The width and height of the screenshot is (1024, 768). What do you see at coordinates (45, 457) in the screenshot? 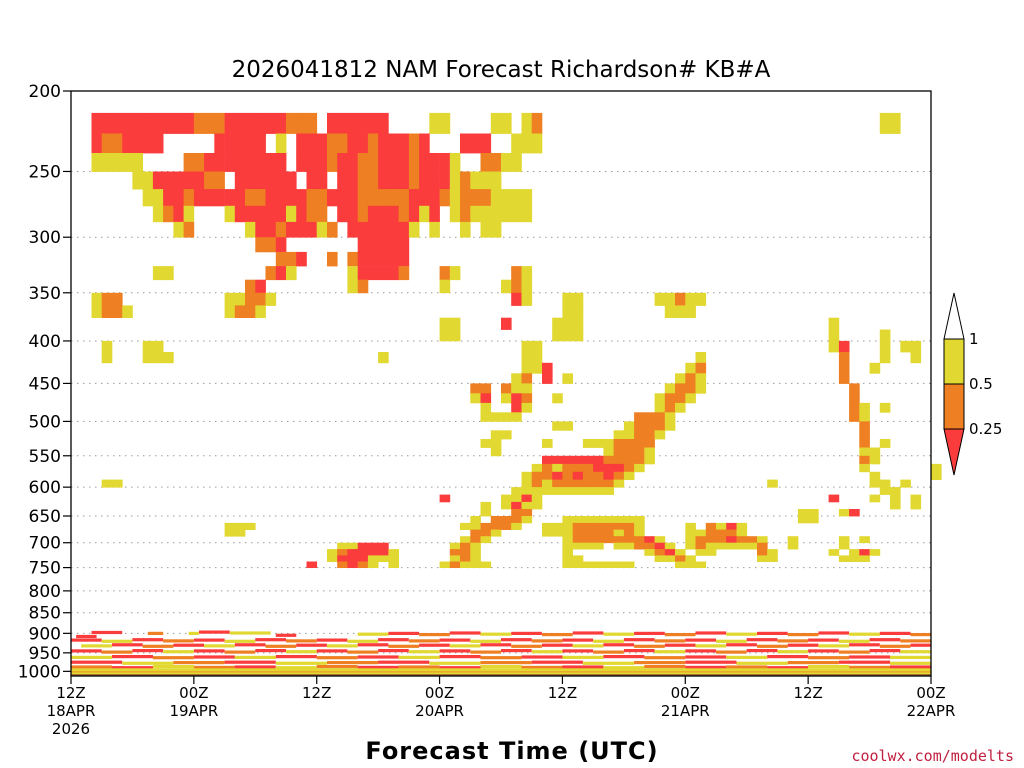
I see `y-tick-label: 550` at bounding box center [45, 457].